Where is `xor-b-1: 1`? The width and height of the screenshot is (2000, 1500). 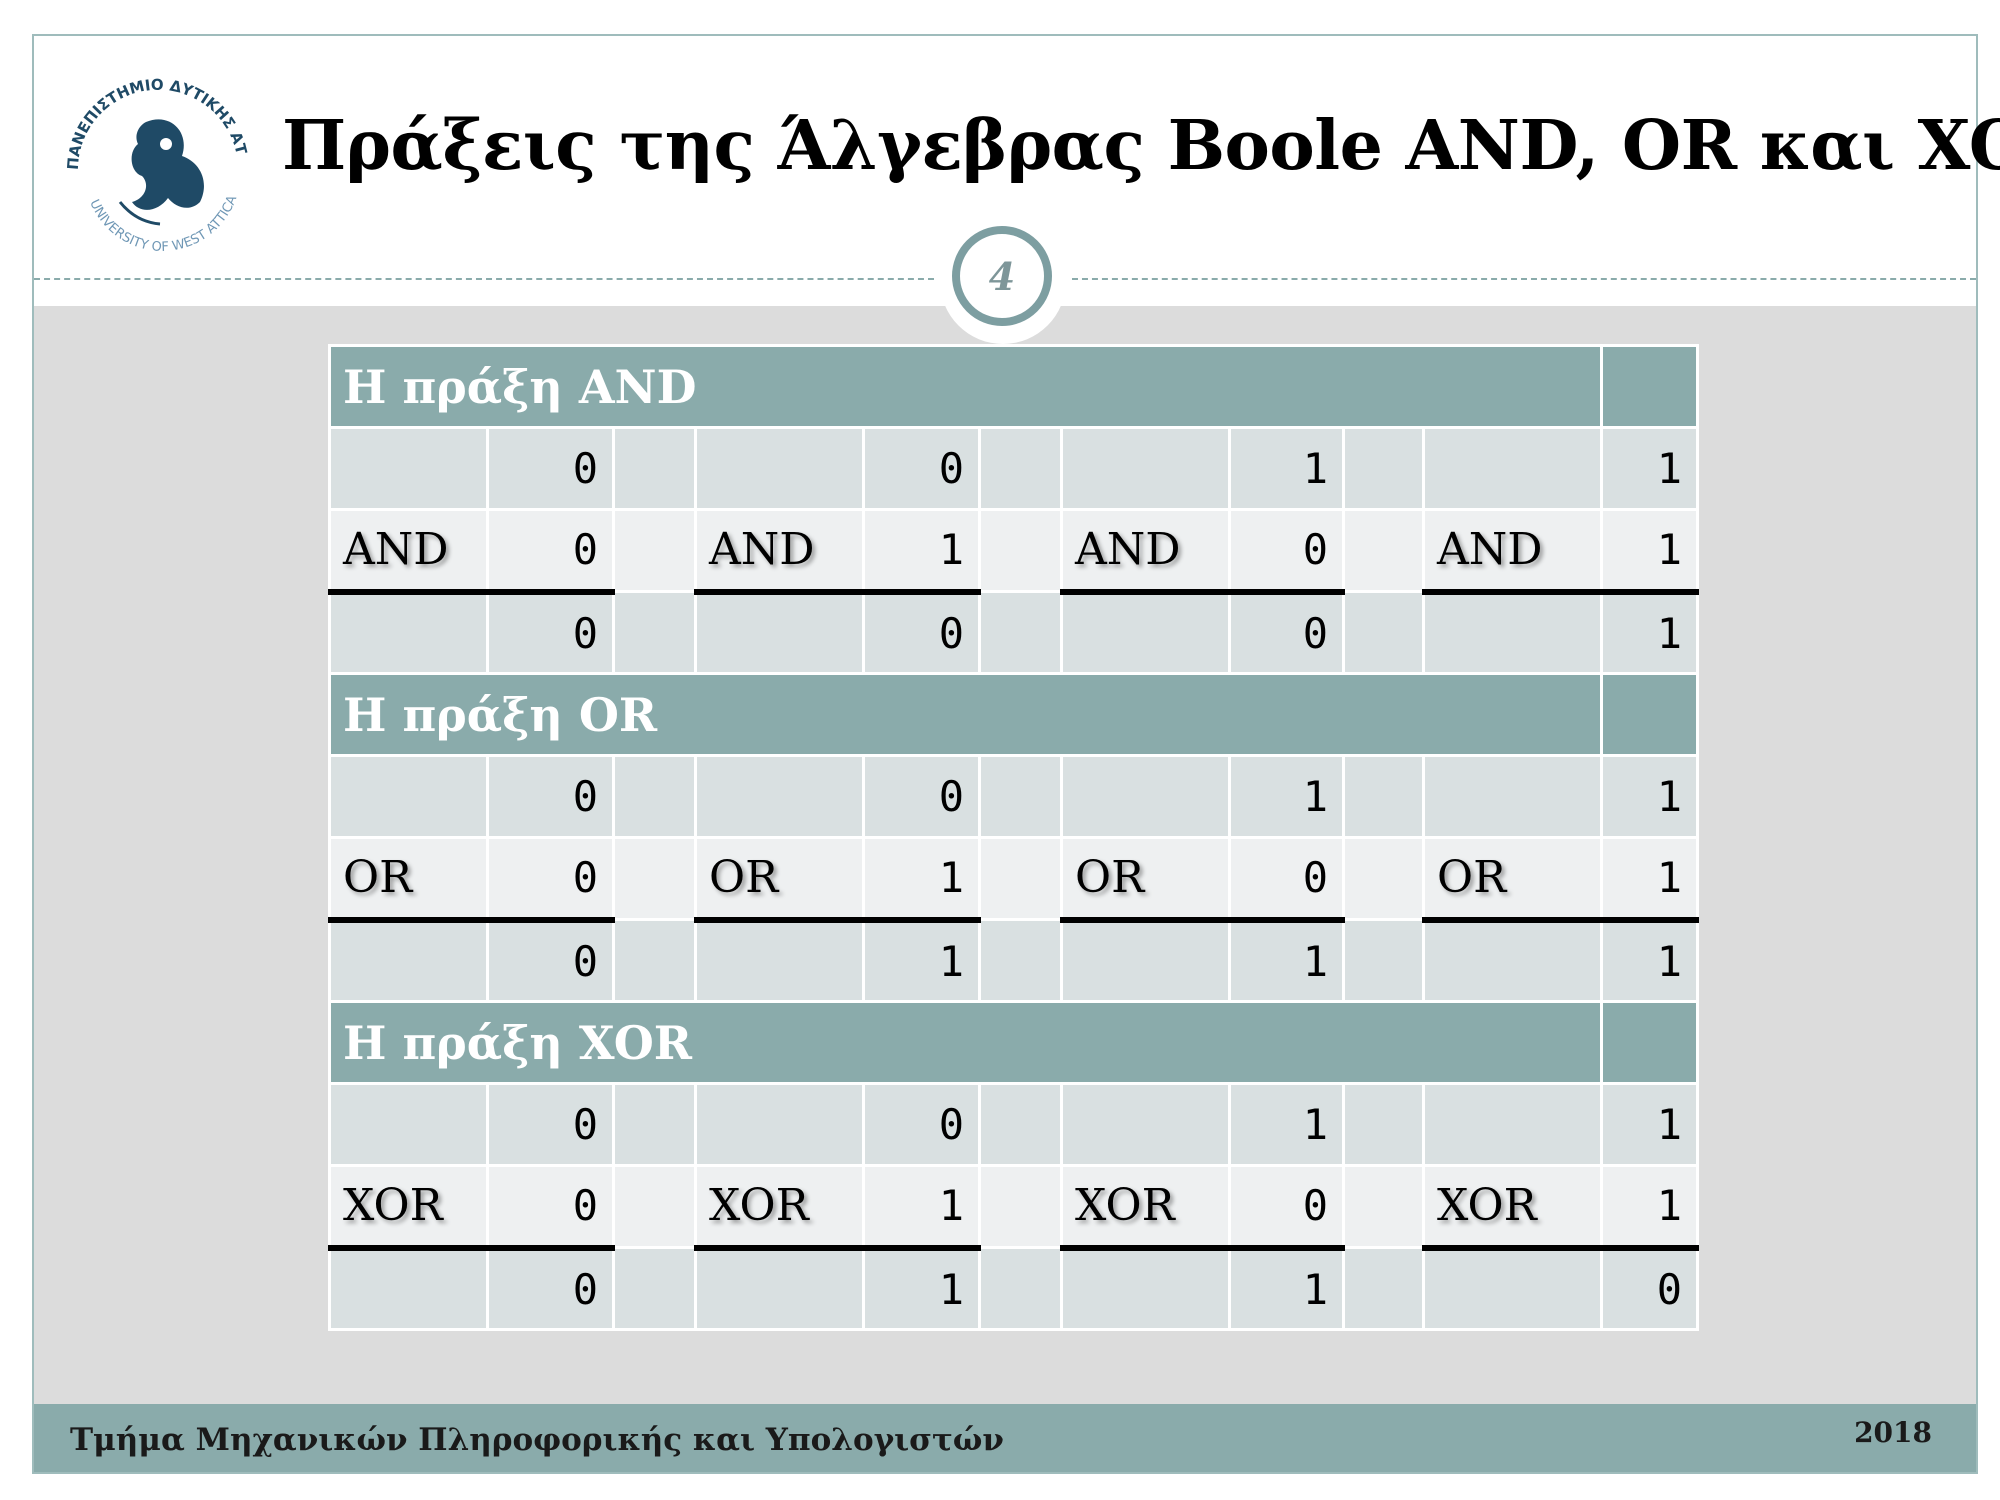 xor-b-1: 1 is located at coordinates (921, 1207).